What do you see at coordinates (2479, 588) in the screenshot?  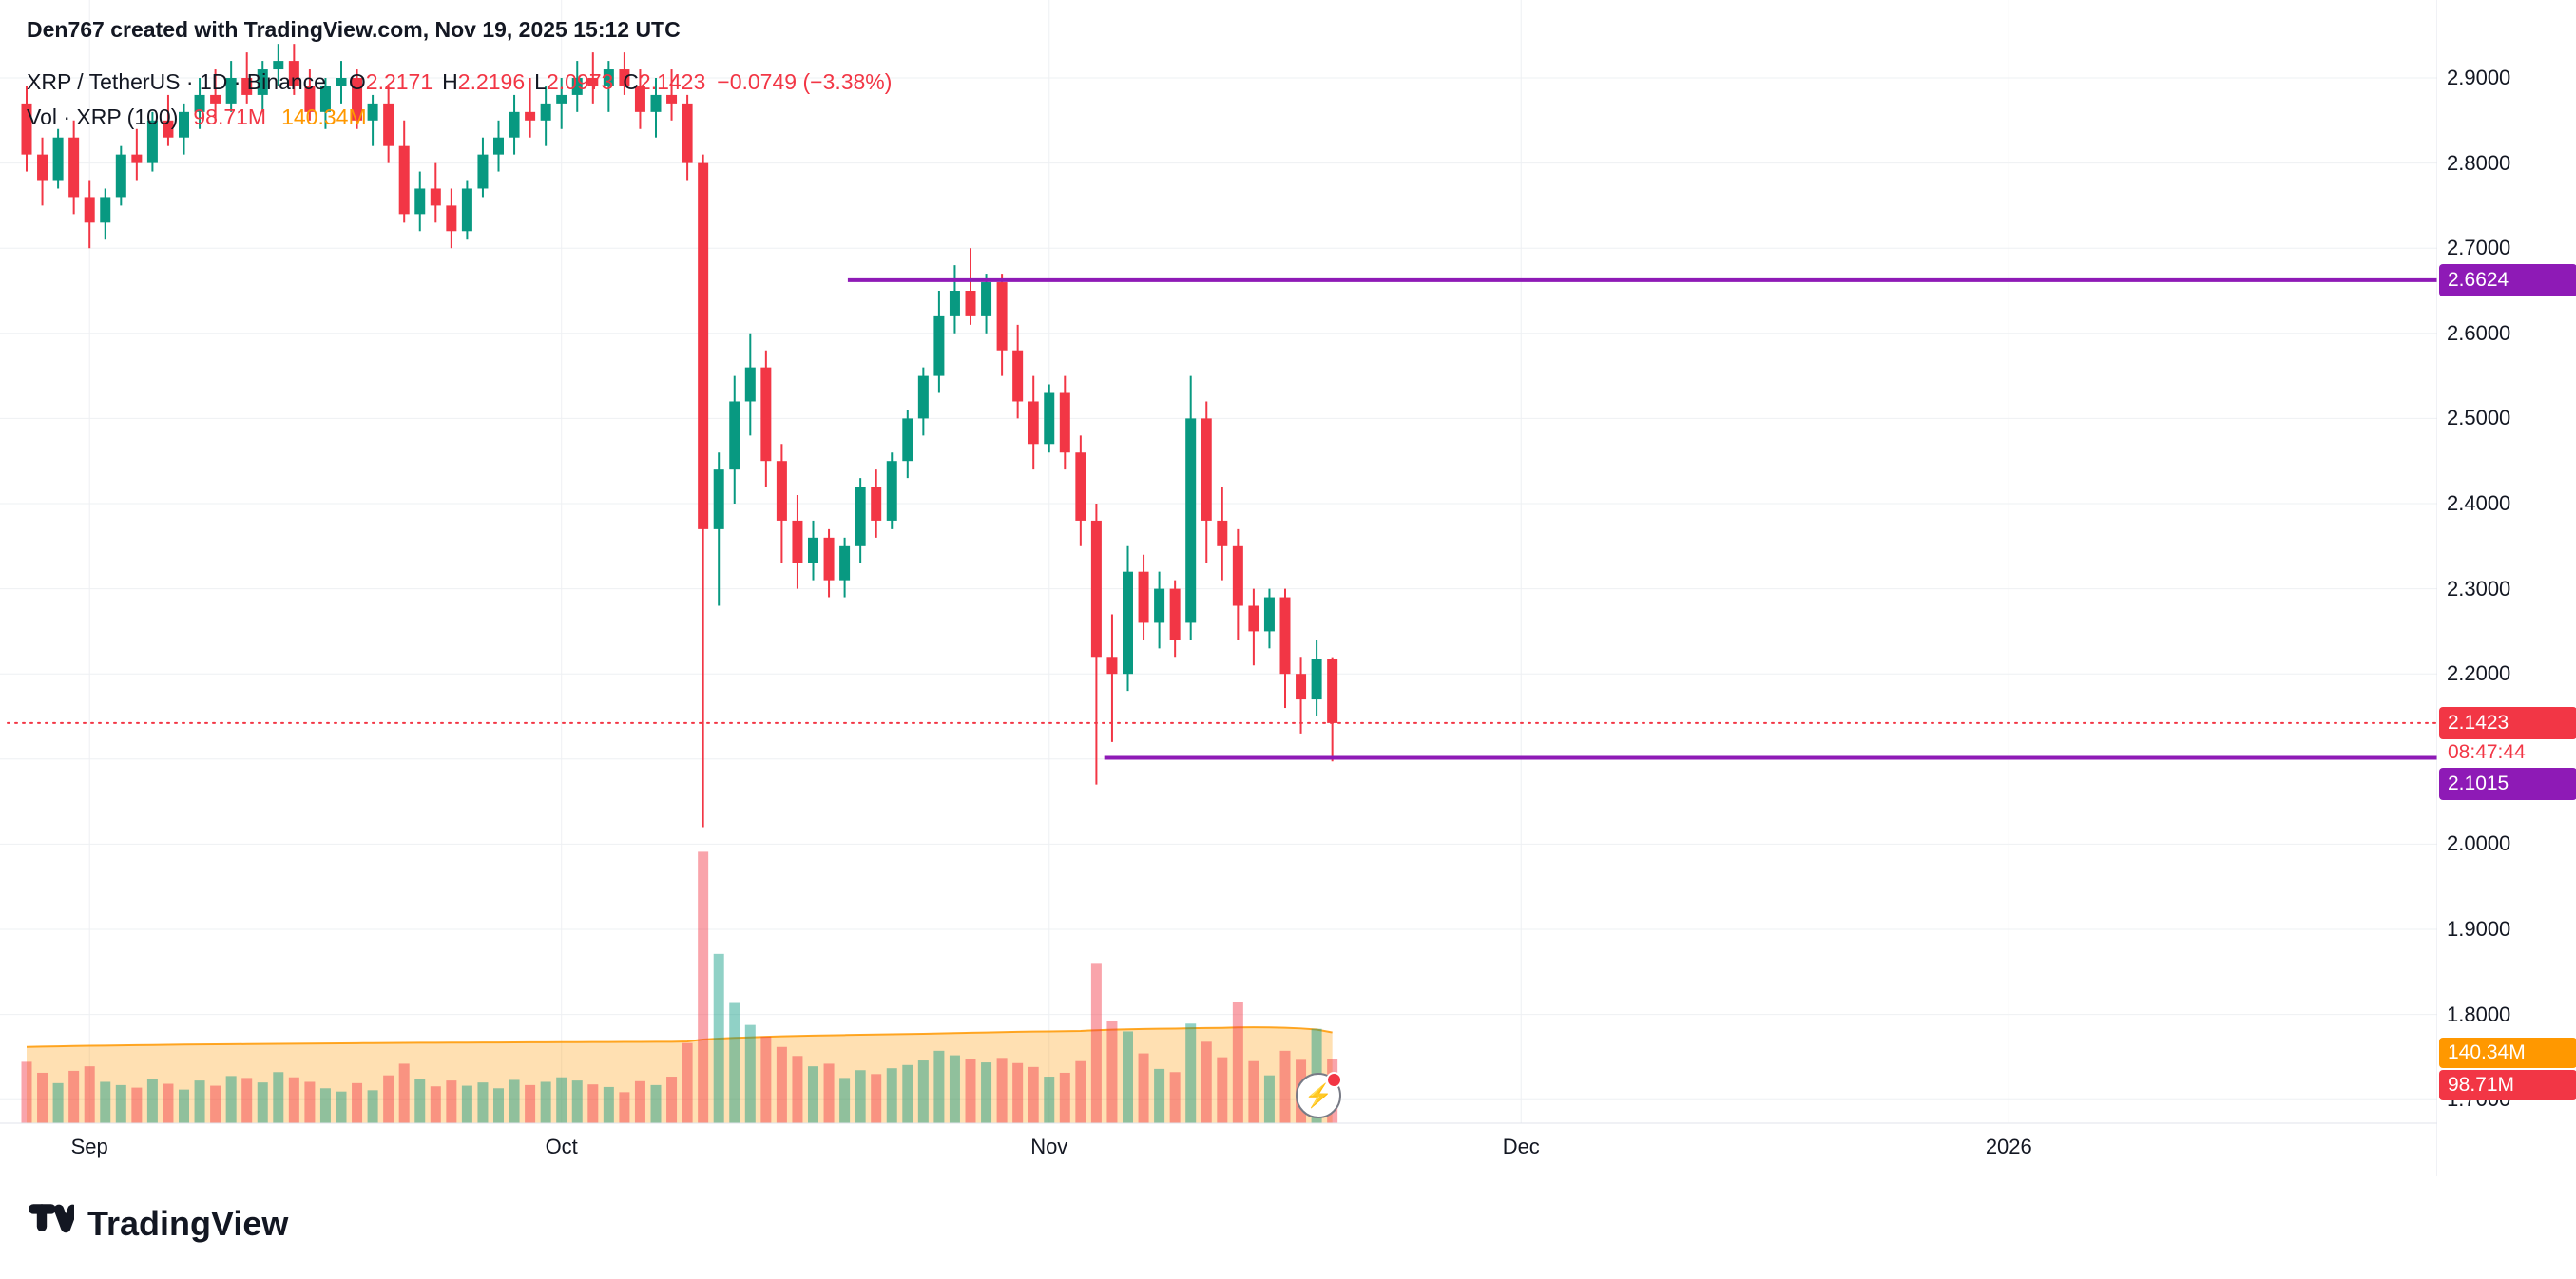 I see `price-axis-label: 2.3000` at bounding box center [2479, 588].